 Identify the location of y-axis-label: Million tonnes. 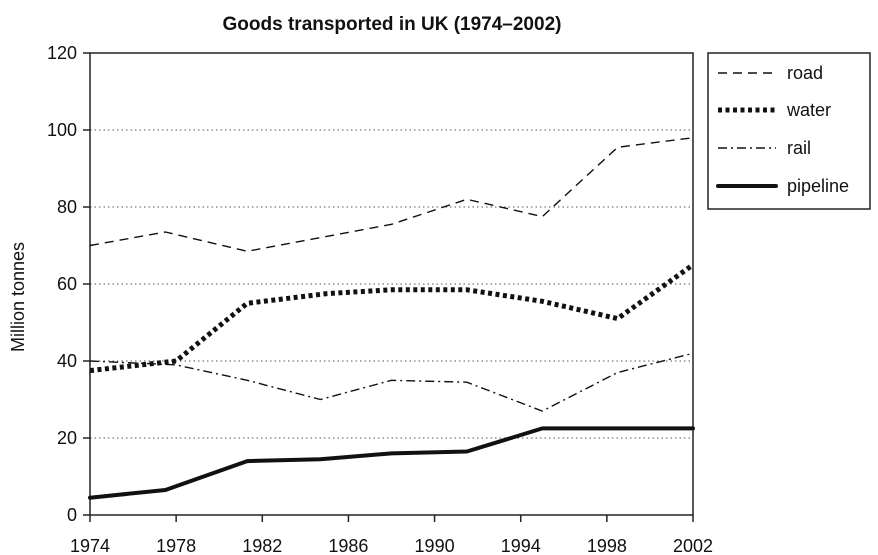
(18, 297).